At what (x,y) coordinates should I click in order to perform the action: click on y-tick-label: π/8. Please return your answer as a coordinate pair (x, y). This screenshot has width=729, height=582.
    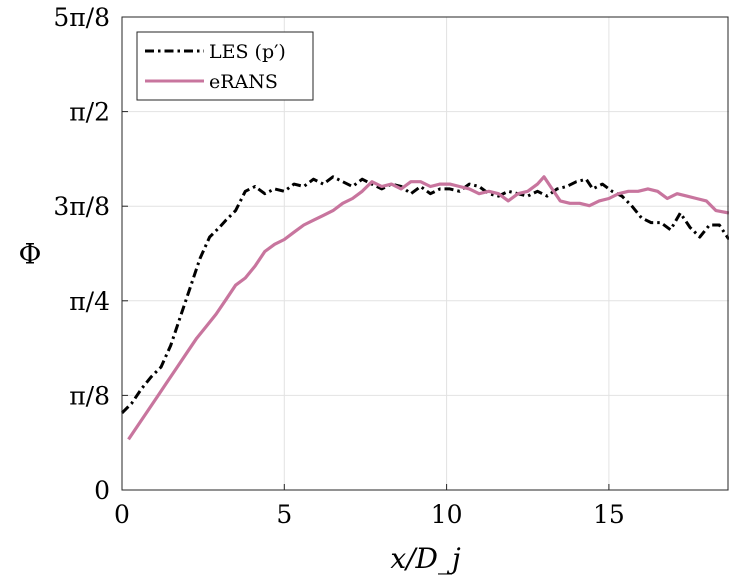
    Looking at the image, I should click on (89, 395).